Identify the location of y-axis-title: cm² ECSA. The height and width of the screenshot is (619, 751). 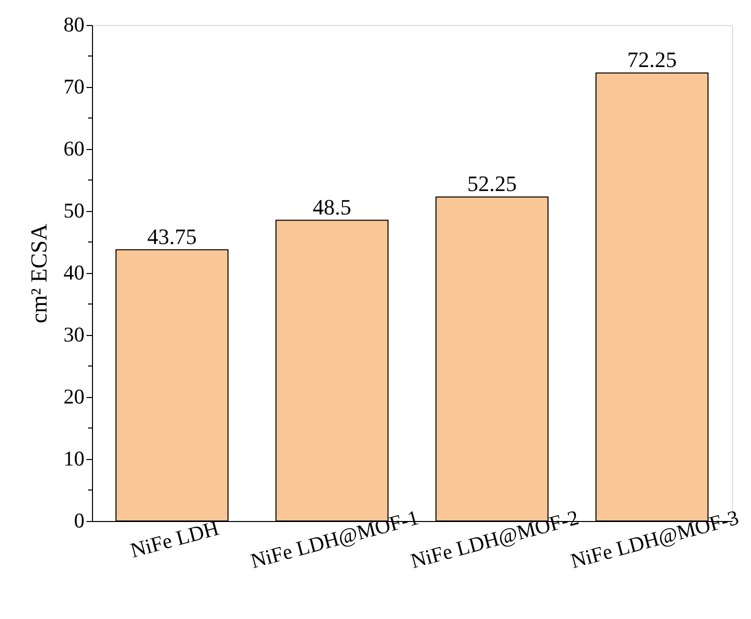
(39, 273).